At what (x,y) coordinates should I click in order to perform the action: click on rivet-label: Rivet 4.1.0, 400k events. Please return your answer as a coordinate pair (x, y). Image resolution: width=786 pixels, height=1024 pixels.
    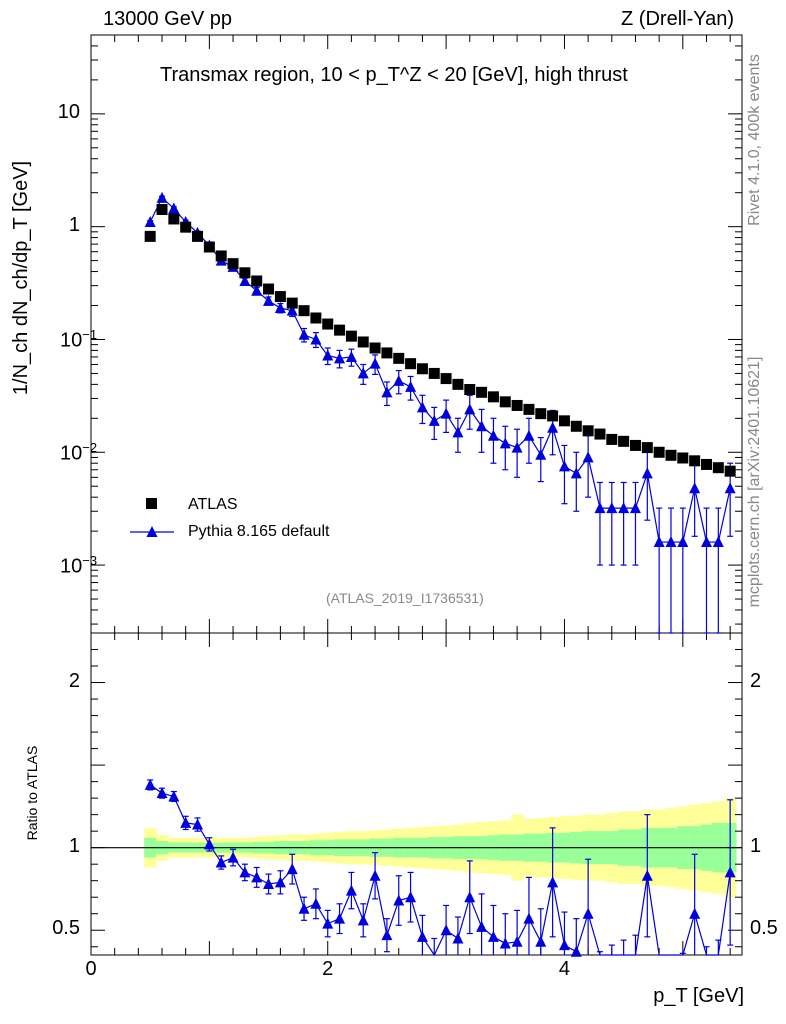
    Looking at the image, I should click on (754, 140).